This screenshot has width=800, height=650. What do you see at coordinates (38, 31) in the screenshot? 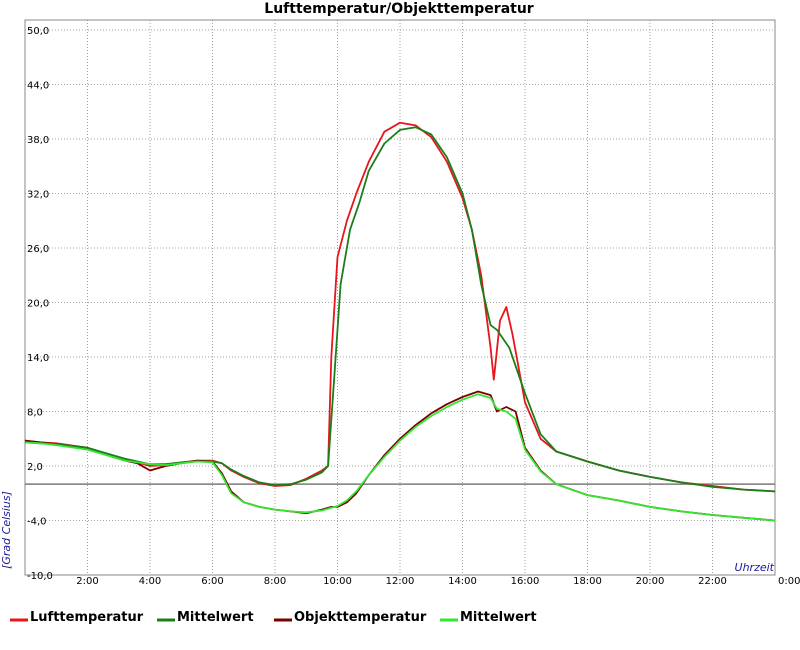
I see `y-tick-label: 50,0` at bounding box center [38, 31].